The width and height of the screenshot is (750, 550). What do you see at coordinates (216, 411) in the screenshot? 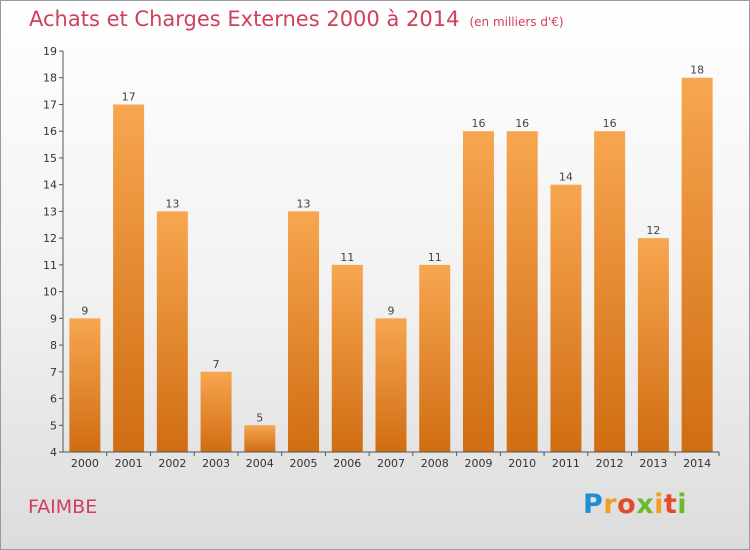
I see `bar-2003` at bounding box center [216, 411].